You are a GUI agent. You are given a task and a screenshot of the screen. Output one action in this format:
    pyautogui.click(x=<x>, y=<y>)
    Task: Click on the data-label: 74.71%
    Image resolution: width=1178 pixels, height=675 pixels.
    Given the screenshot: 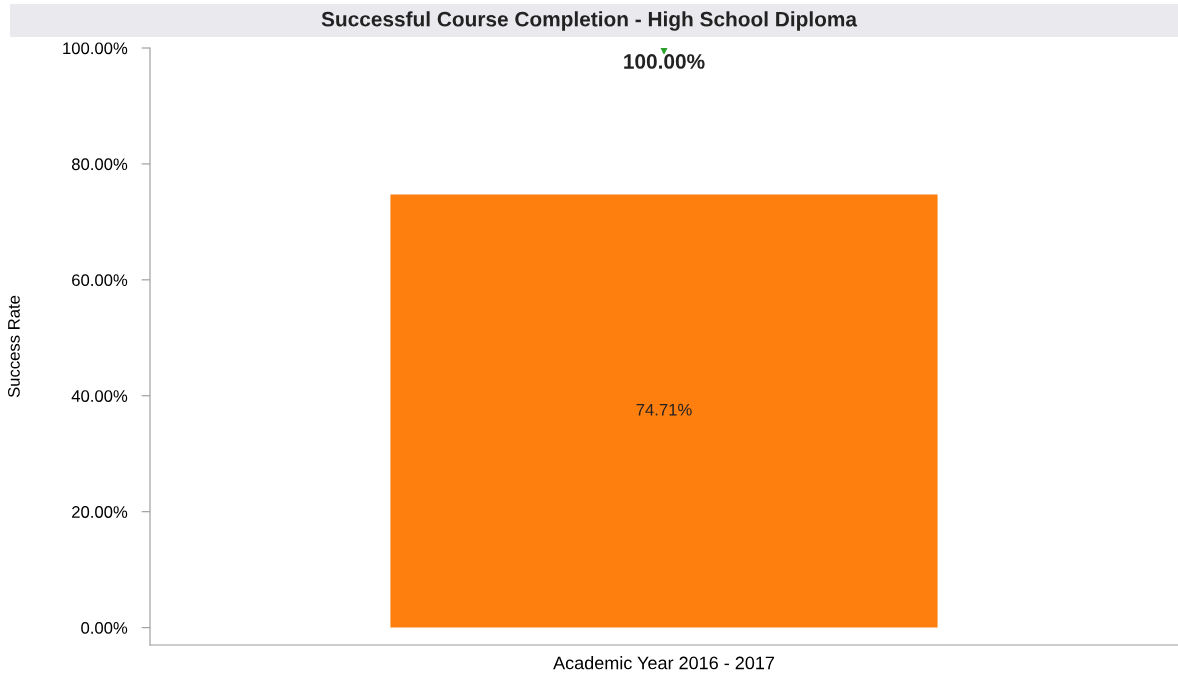 What is the action you would take?
    pyautogui.click(x=664, y=409)
    